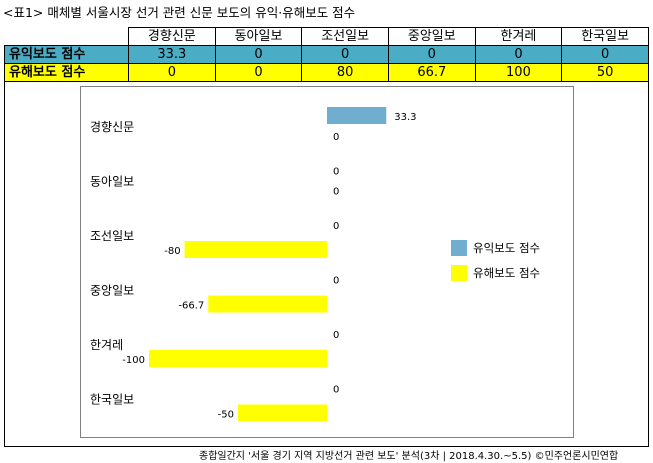  I want to click on category-label: 동아일보, so click(112, 182).